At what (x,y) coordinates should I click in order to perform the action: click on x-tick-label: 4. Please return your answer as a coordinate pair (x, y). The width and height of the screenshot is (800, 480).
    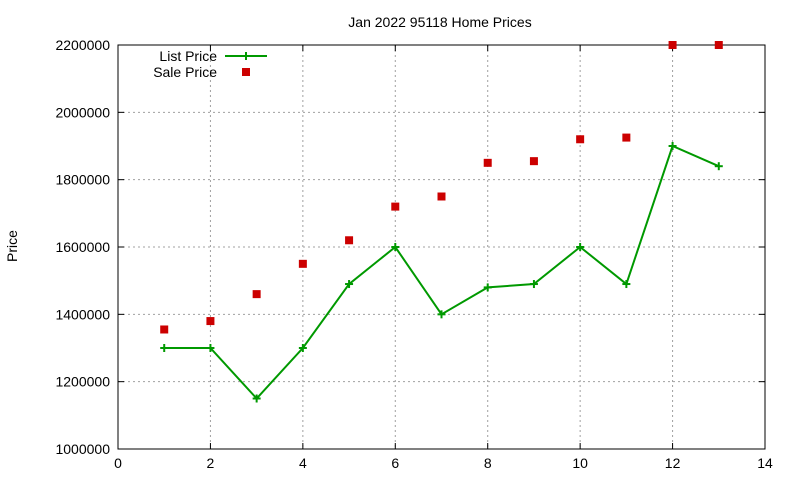
    Looking at the image, I should click on (303, 463).